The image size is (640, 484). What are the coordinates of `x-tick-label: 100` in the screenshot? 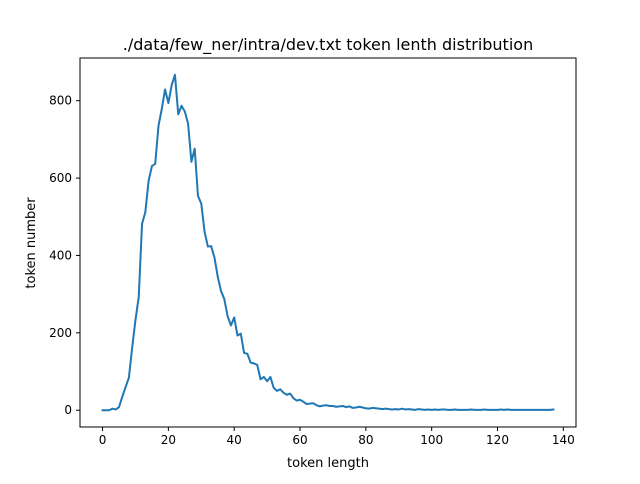 It's located at (431, 440).